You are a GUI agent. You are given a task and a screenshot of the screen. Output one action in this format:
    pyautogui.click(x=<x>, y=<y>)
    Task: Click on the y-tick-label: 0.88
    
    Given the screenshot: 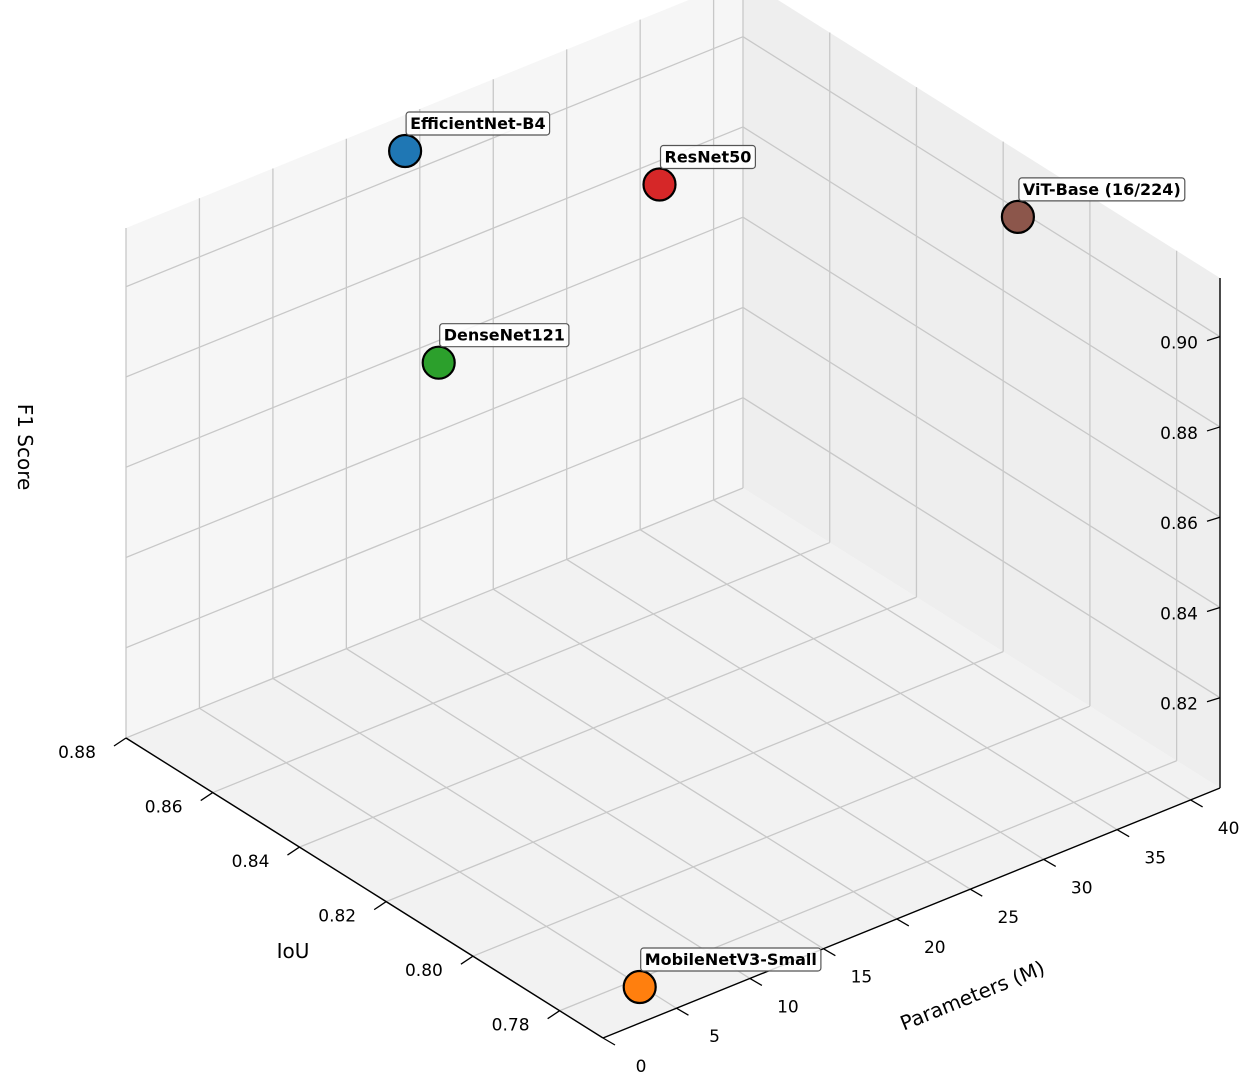 What is the action you would take?
    pyautogui.click(x=77, y=753)
    